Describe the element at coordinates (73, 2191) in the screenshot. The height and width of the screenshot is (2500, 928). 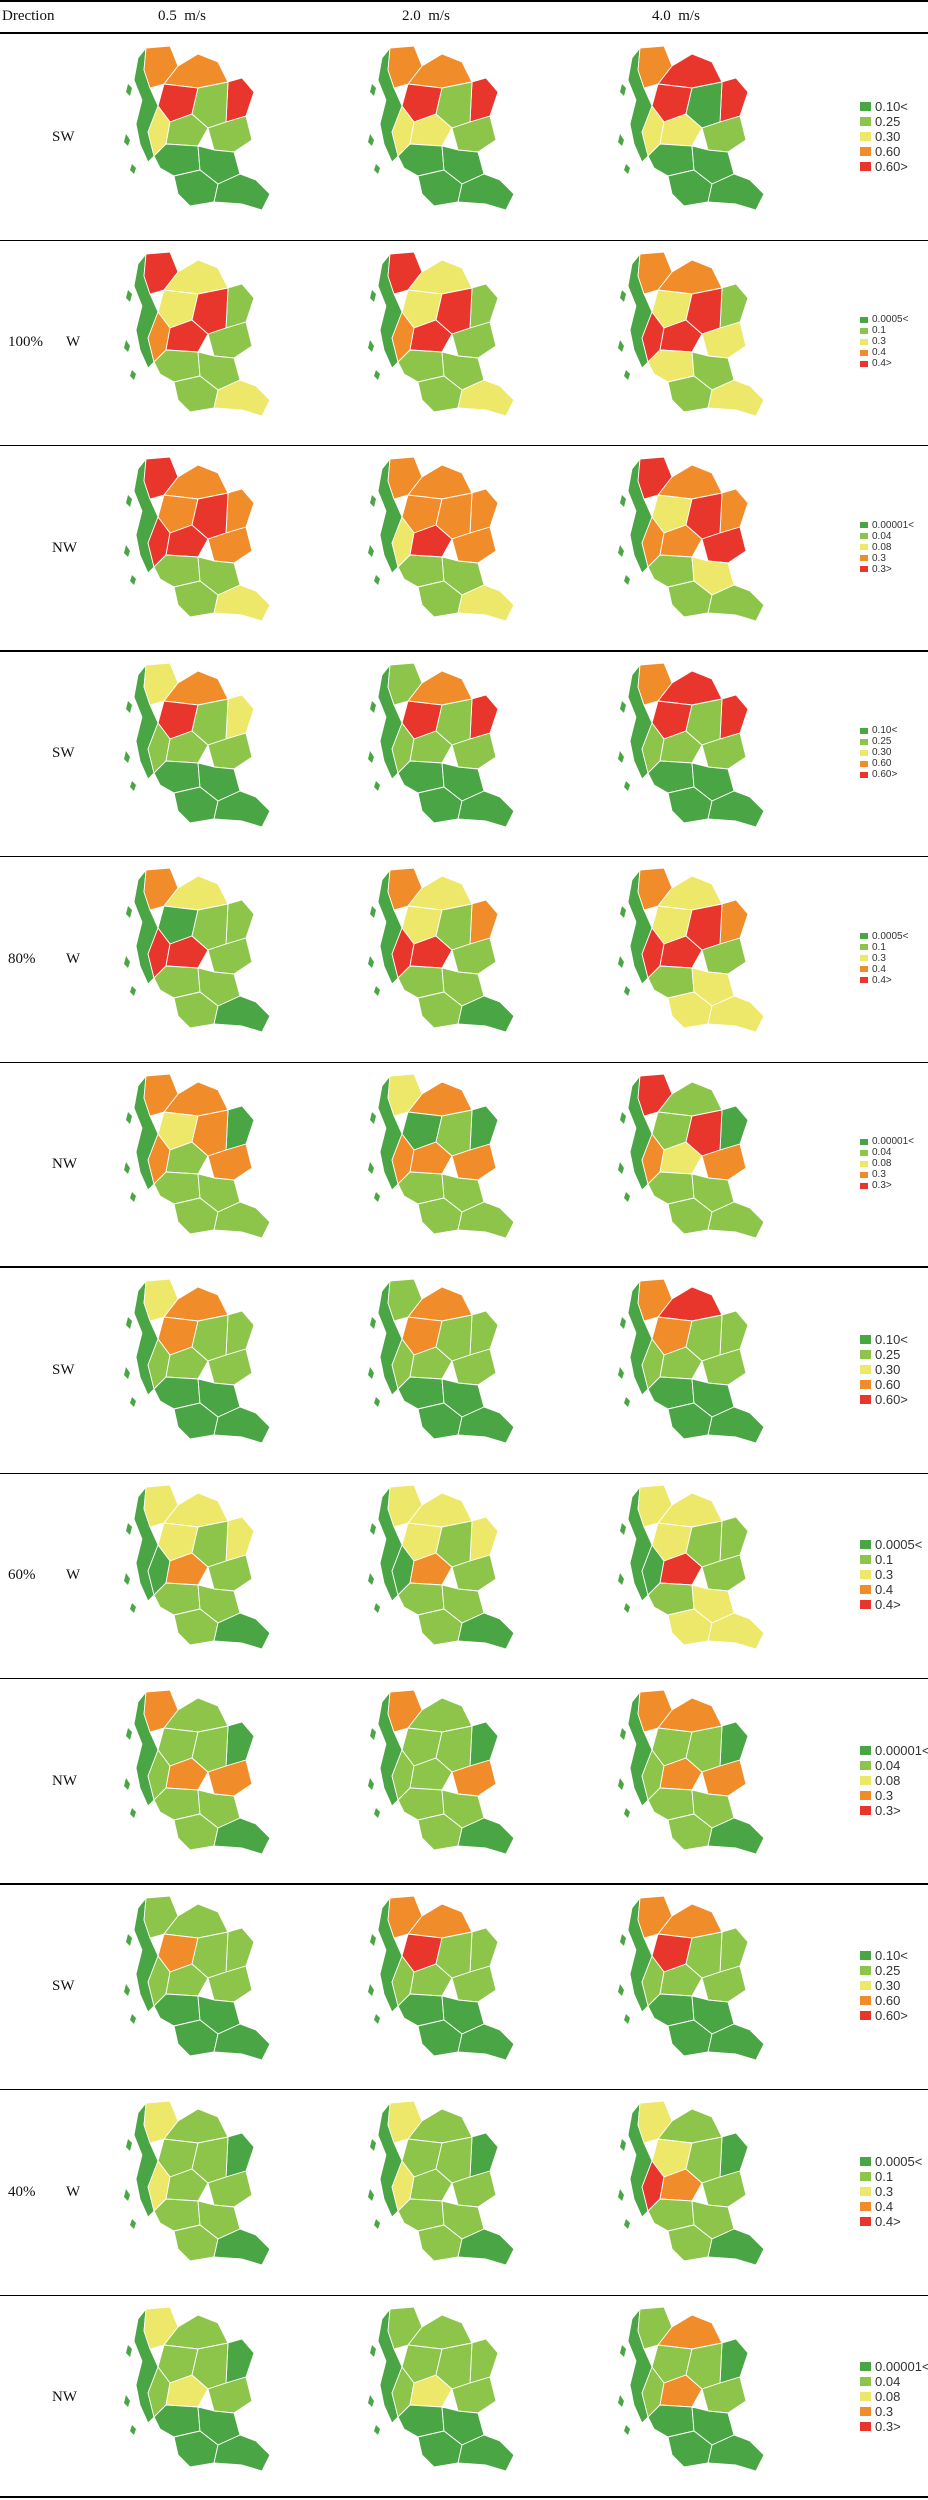
I see `direction-label: W` at that location.